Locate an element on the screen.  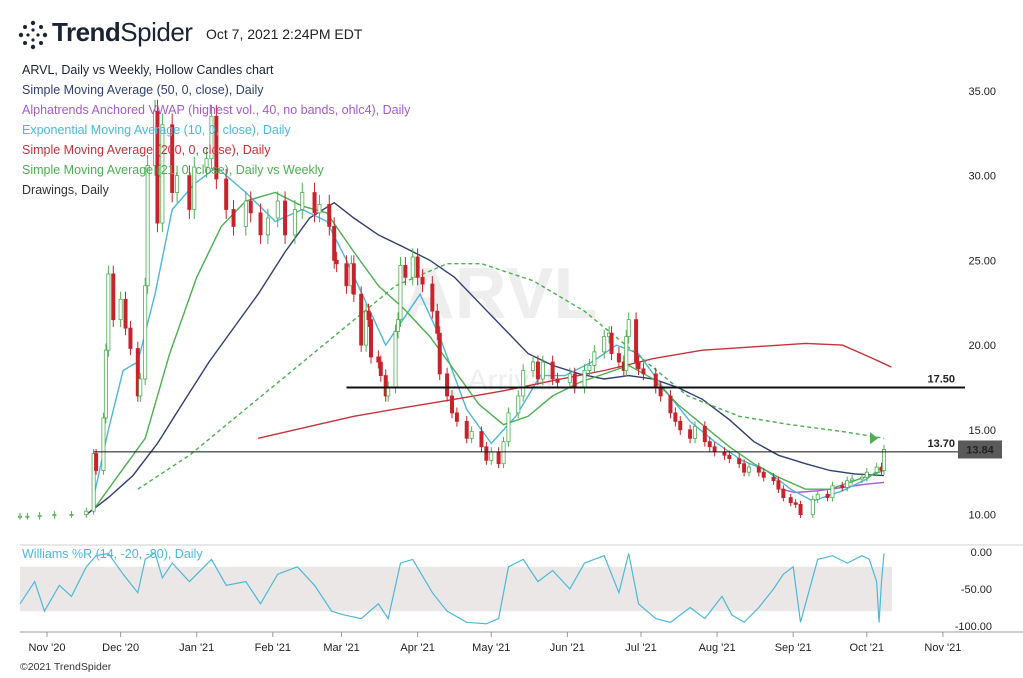
timestamp: Oct 7, 2021 2:24PM EDT is located at coordinates (284, 34).